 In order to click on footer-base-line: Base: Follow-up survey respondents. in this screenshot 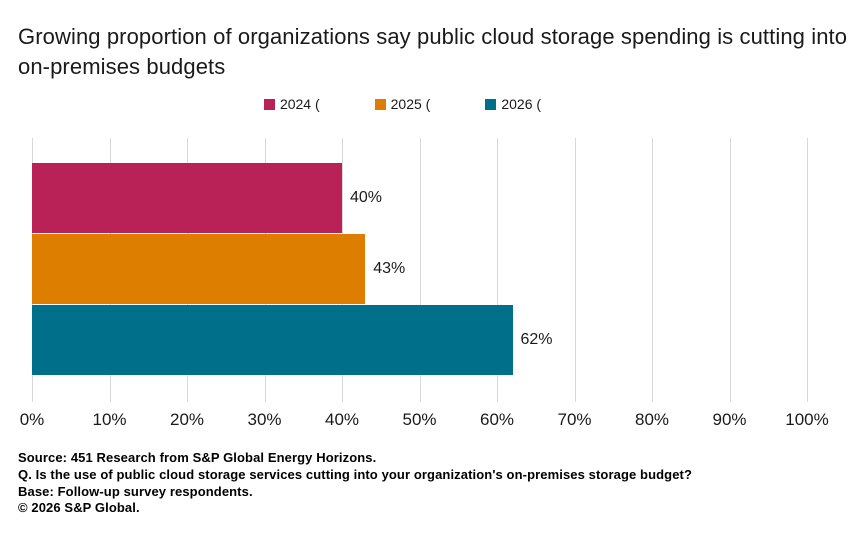, I will do `click(135, 491)`.